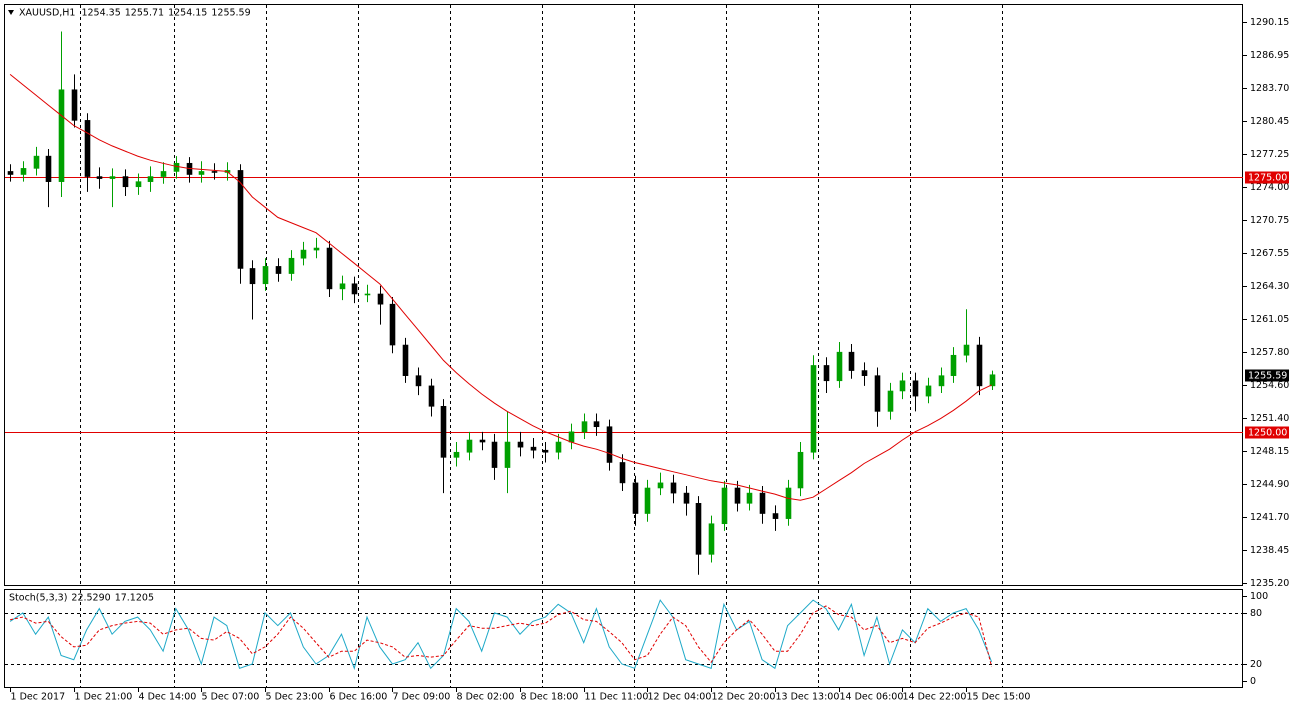 The height and width of the screenshot is (714, 1290). I want to click on y-tick-label: 1238.45, so click(1269, 550).